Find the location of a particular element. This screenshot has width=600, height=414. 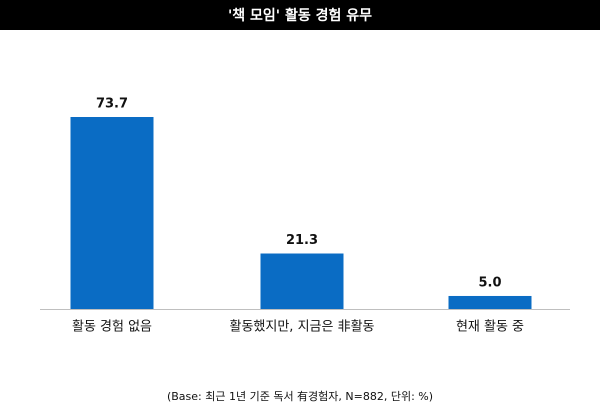

x-tick-label: 활동 경험 없음 is located at coordinates (112, 327).